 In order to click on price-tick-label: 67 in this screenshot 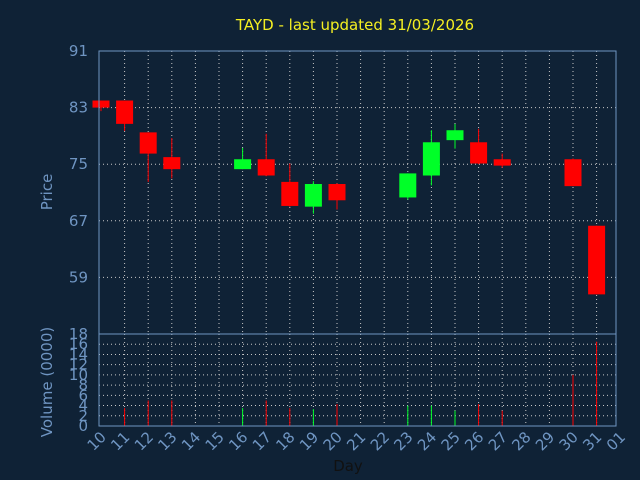, I will do `click(78, 221)`.